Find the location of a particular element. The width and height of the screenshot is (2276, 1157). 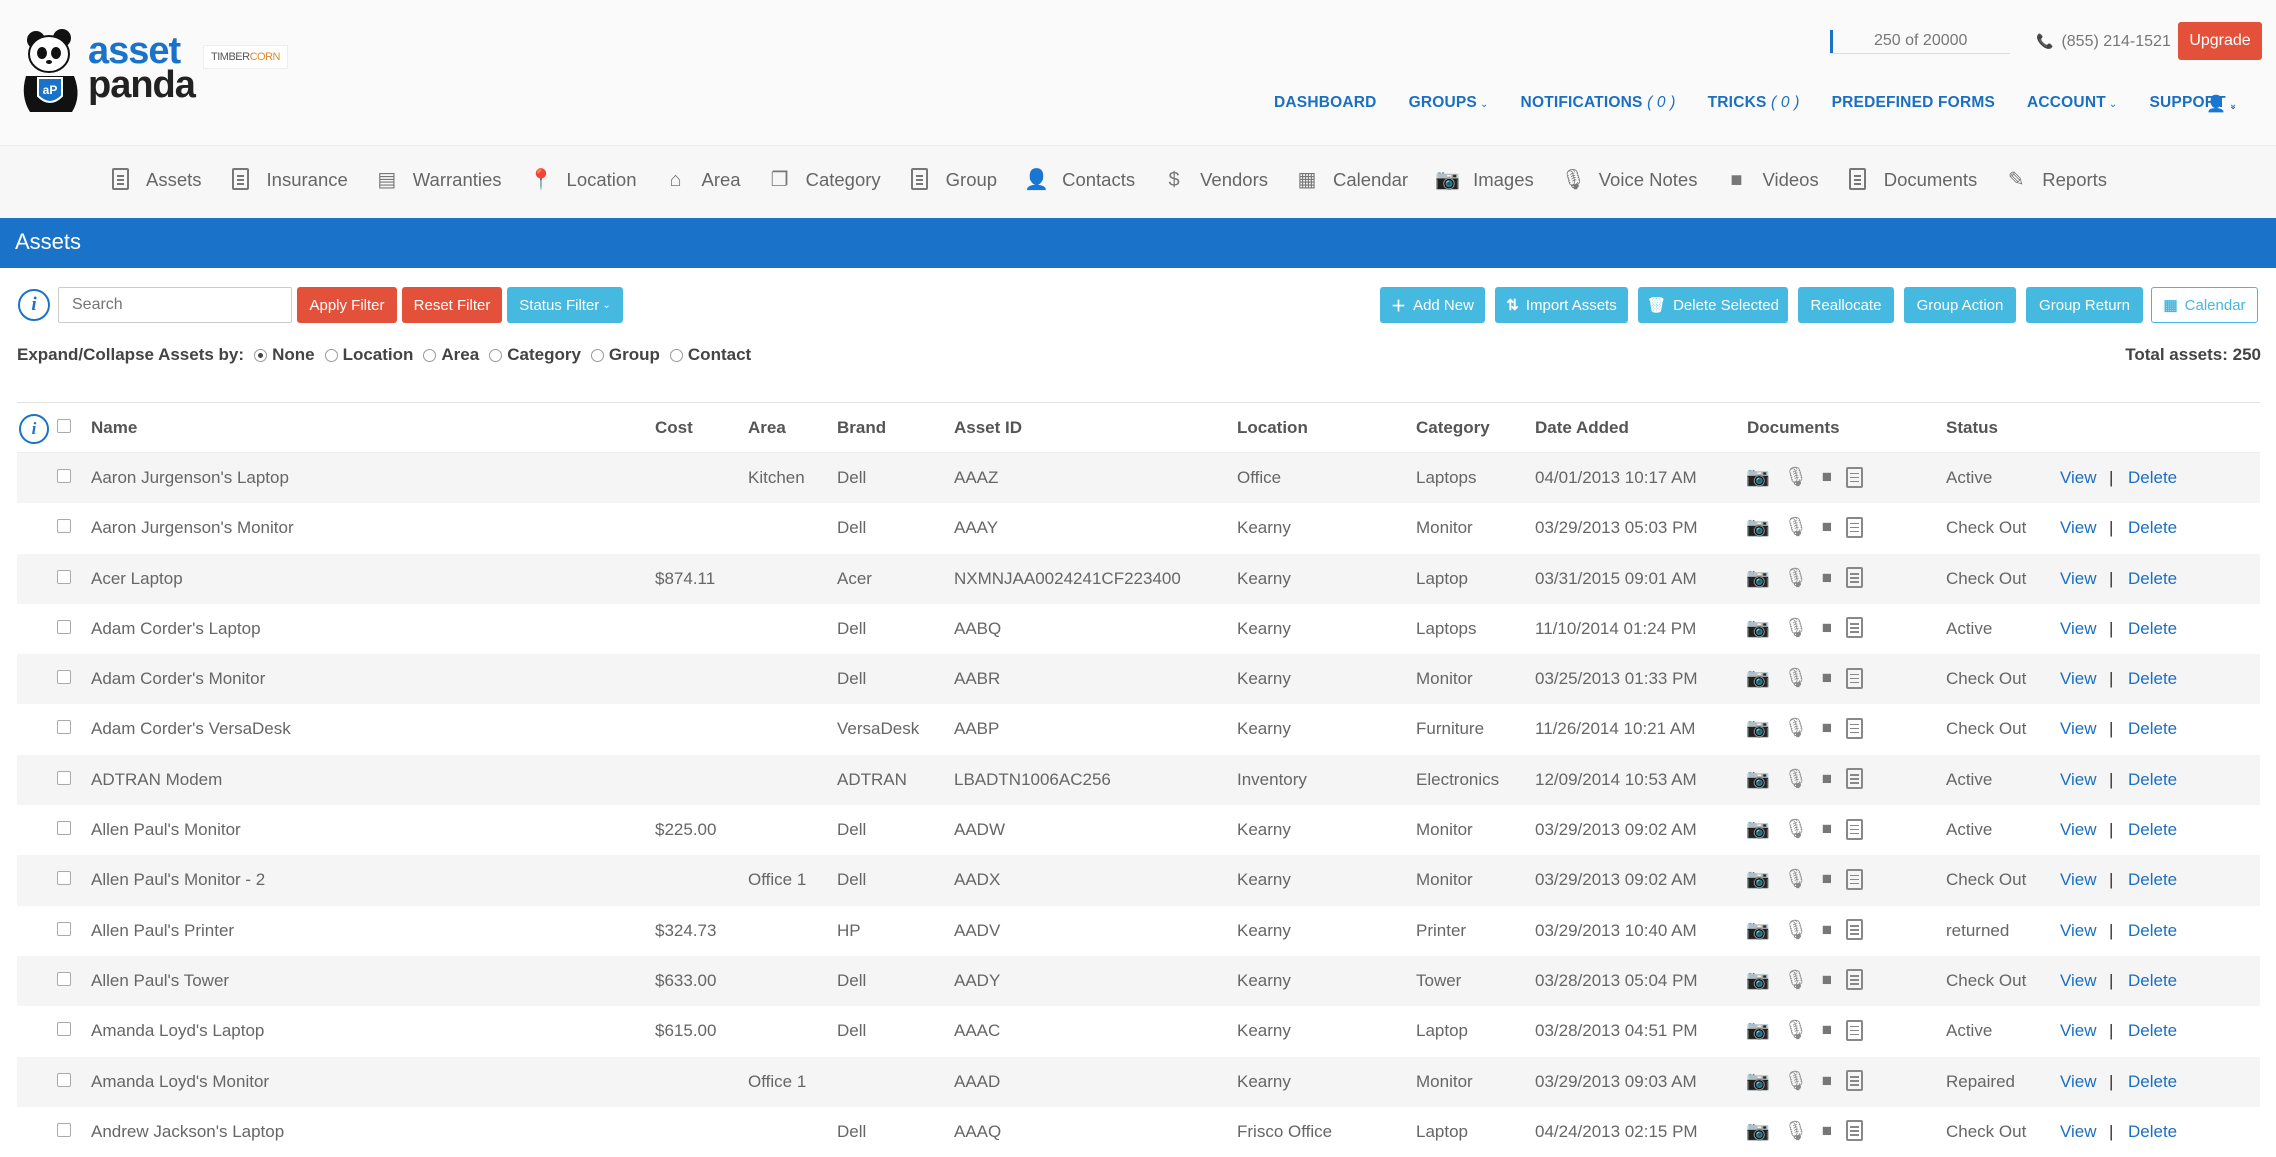

module-category: ❐ Category is located at coordinates (824, 180).